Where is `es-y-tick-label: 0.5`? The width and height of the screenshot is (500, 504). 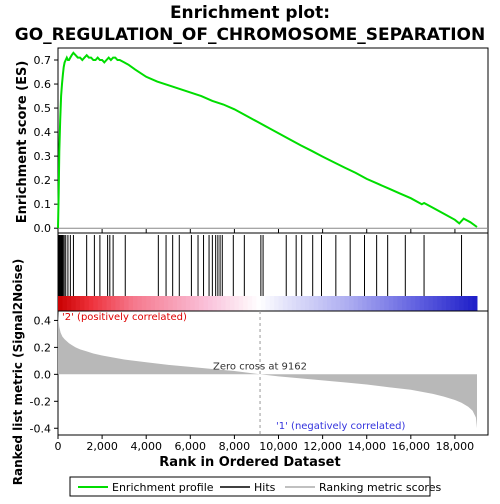
es-y-tick-label: 0.5 is located at coordinates (43, 108).